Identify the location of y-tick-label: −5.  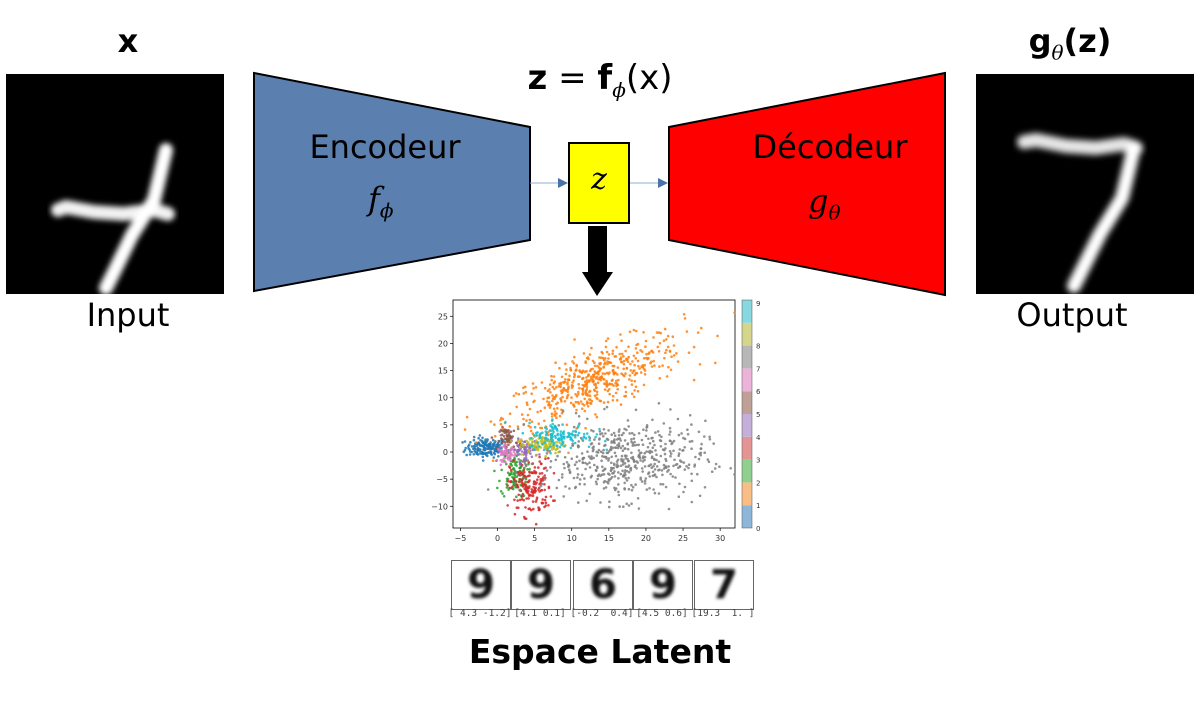
(442, 479).